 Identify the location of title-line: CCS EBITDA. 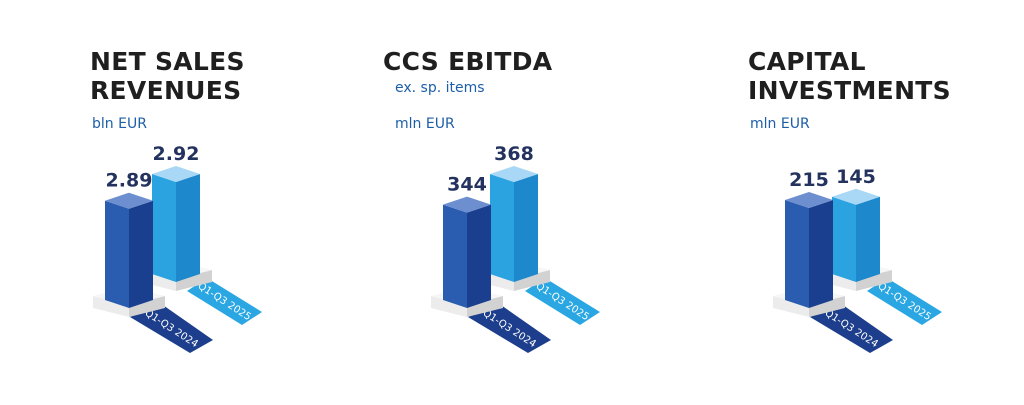
(468, 61).